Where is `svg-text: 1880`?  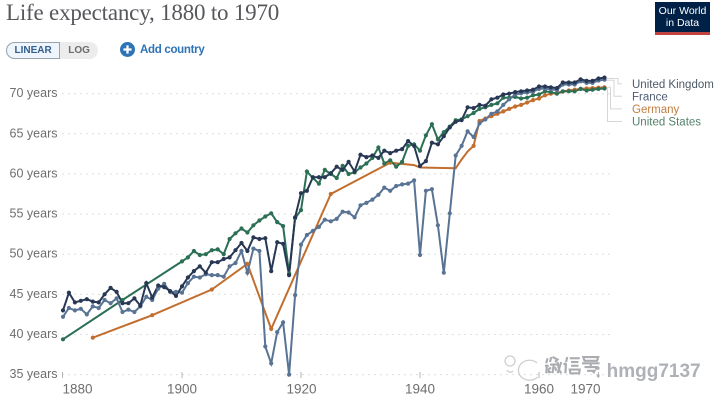
svg-text: 1880 is located at coordinates (78, 389).